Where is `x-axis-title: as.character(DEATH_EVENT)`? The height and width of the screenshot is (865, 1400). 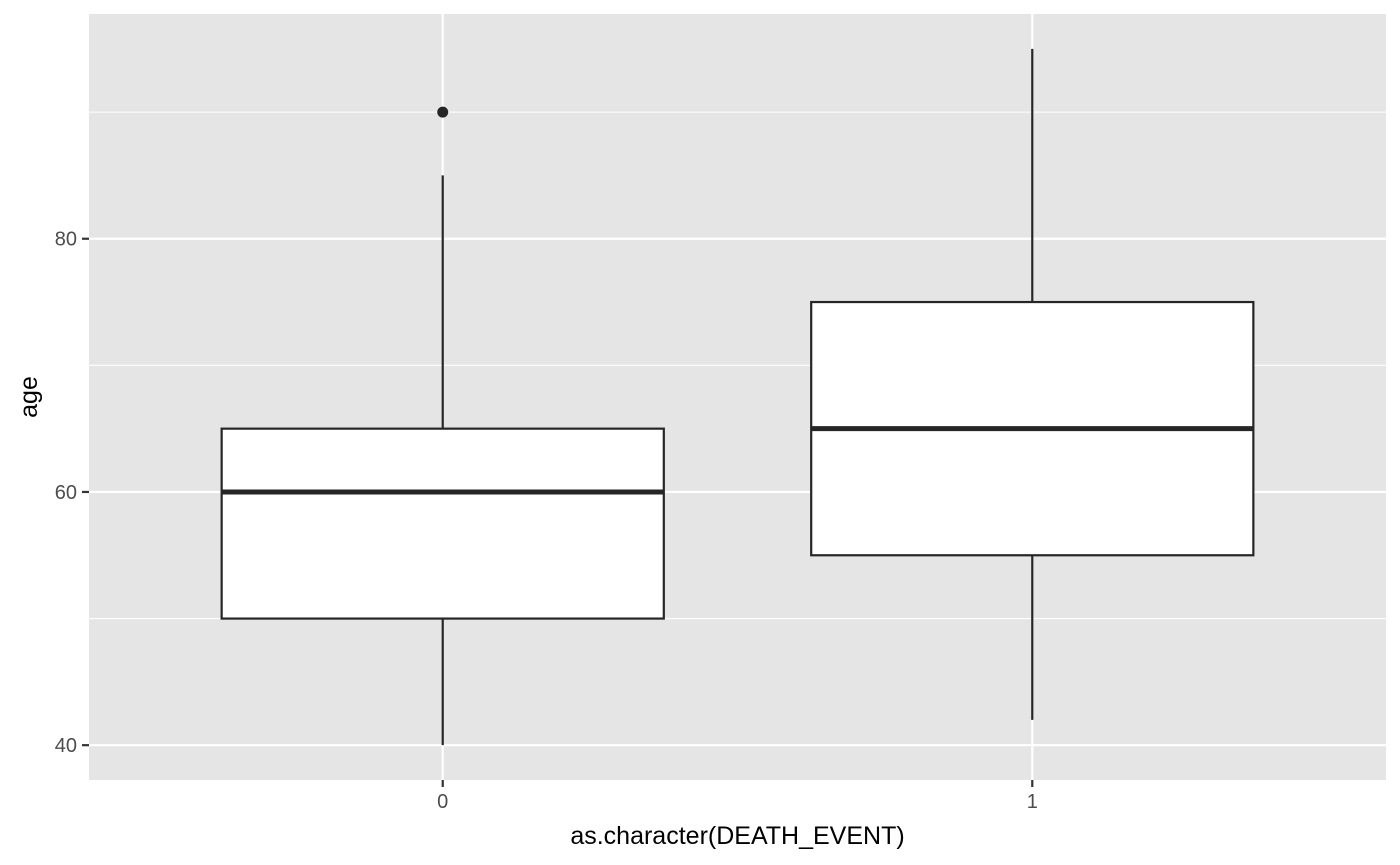 x-axis-title: as.character(DEATH_EVENT) is located at coordinates (737, 836).